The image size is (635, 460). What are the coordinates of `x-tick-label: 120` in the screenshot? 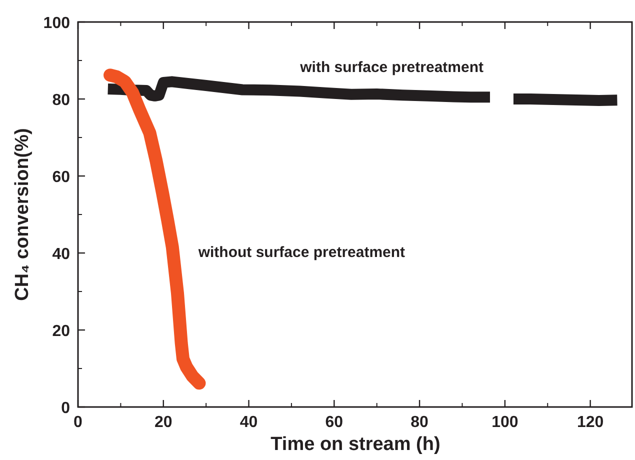 It's located at (590, 422).